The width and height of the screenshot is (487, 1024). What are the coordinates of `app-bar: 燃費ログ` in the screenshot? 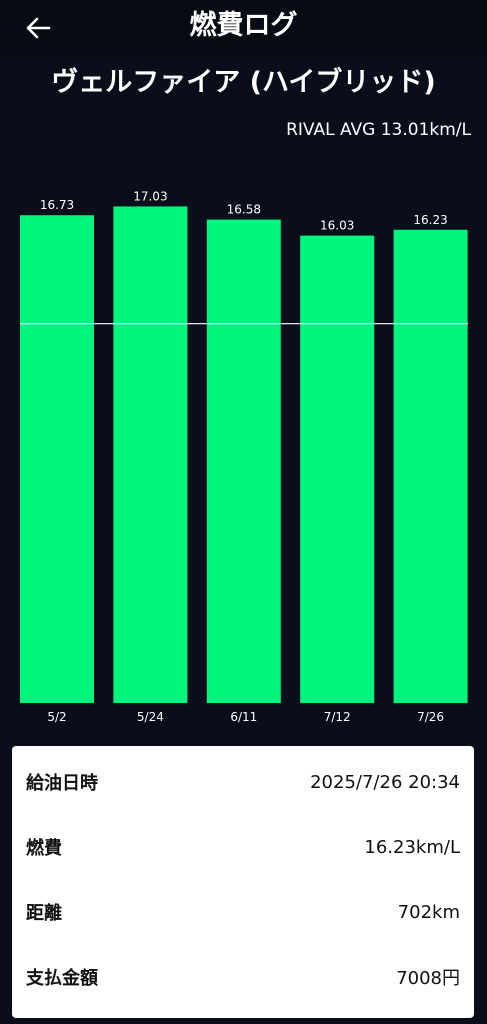 It's located at (243, 28).